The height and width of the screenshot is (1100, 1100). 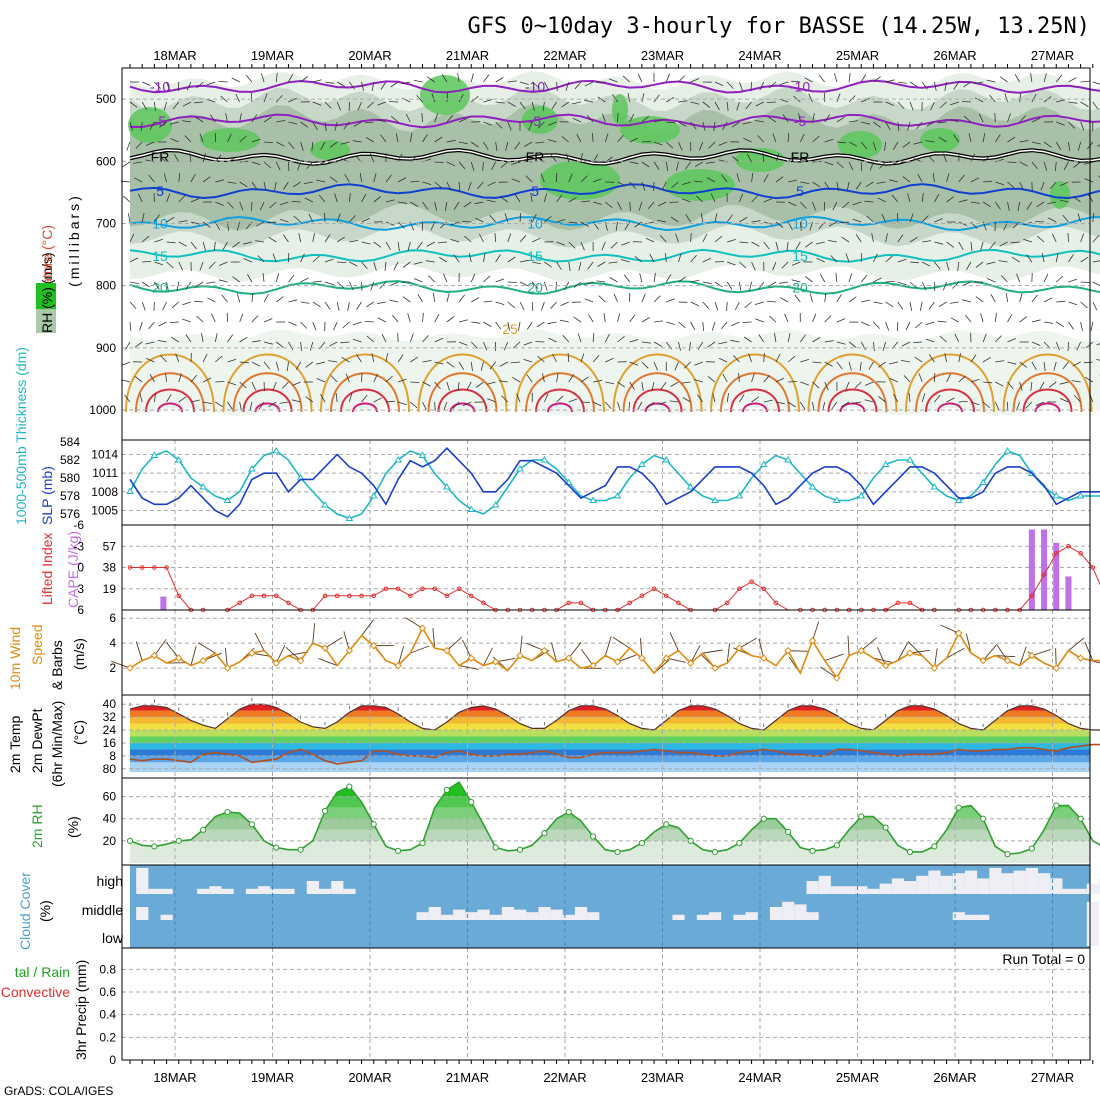 What do you see at coordinates (614, 191) in the screenshot?
I see `isotherm-line` at bounding box center [614, 191].